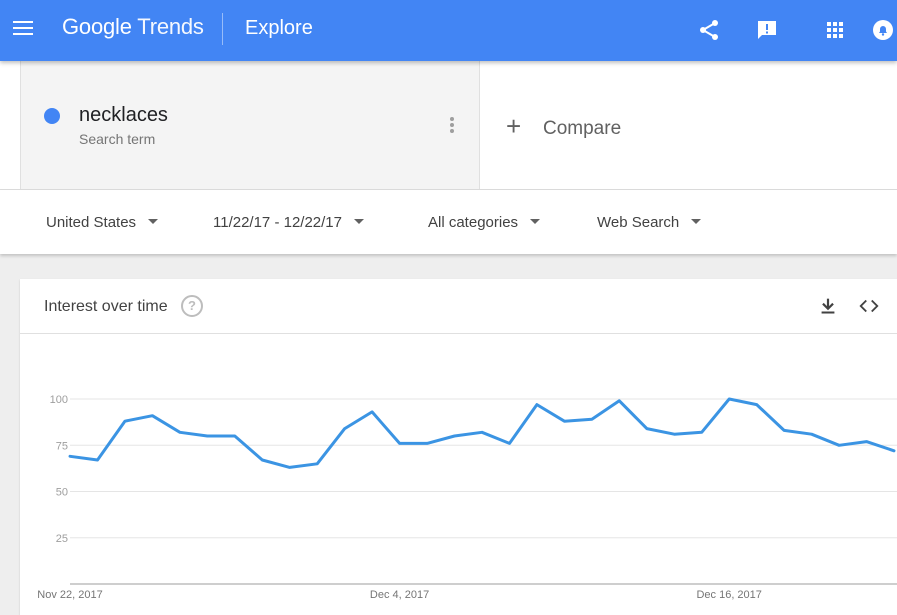  Describe the element at coordinates (106, 306) in the screenshot. I see `card-title: Interest over time` at that location.